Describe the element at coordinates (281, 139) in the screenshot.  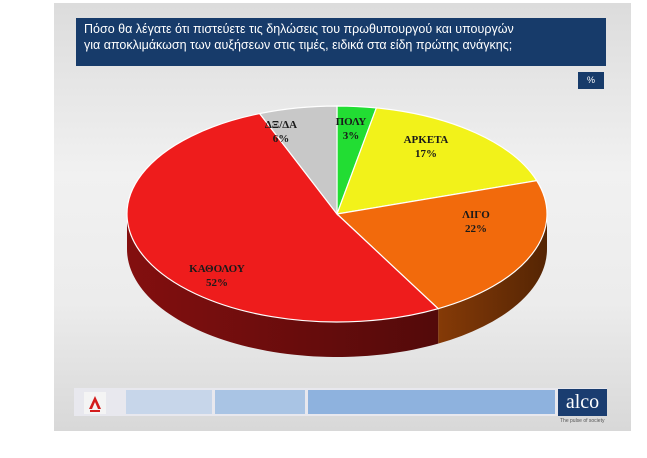
I see `slice-value-label: 6%` at that location.